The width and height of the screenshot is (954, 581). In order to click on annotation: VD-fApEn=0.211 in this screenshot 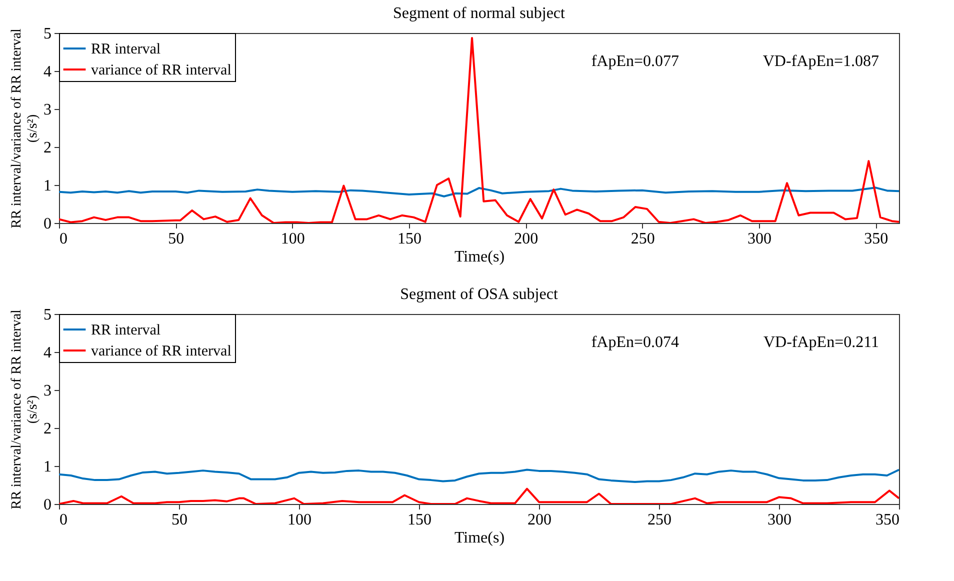, I will do `click(821, 342)`.